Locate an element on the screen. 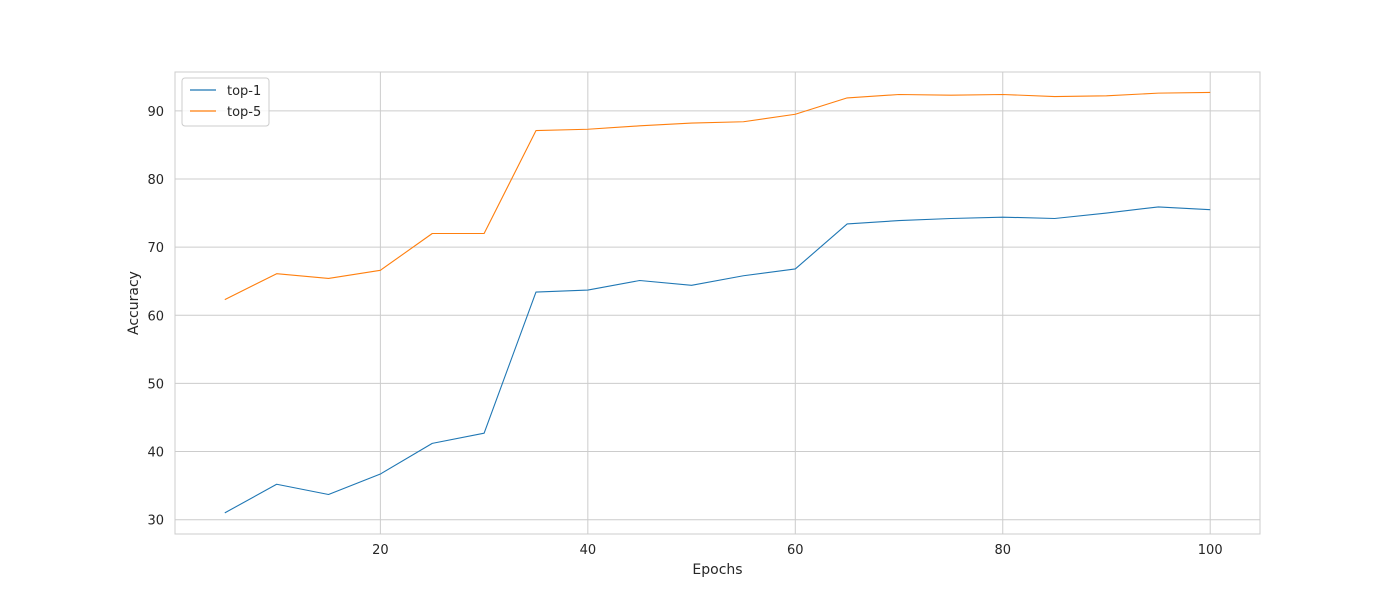 This screenshot has width=1400, height=600. y-tick-label: 60 is located at coordinates (155, 316).